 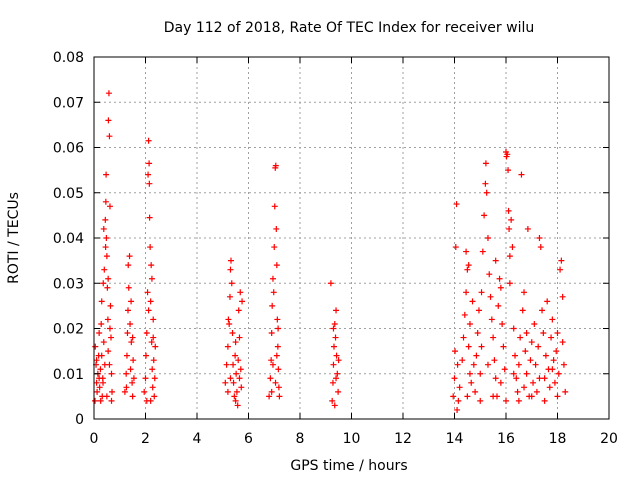 What do you see at coordinates (197, 439) in the screenshot?
I see `x-tick-label: 4` at bounding box center [197, 439].